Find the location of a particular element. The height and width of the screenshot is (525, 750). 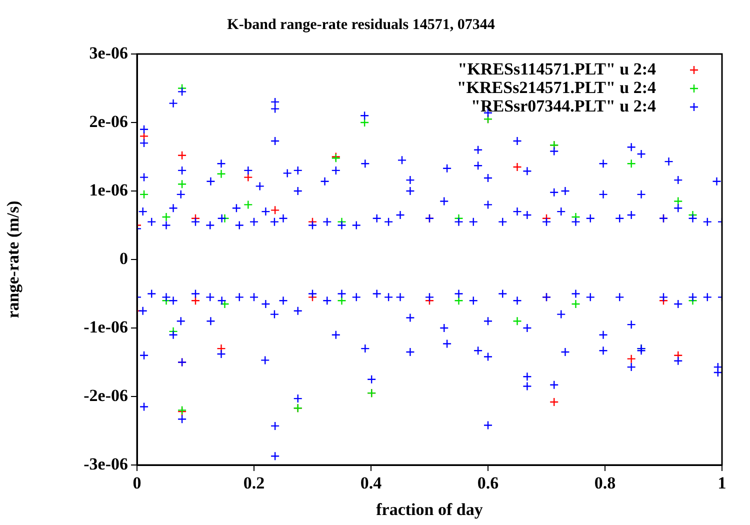

x-tick-label: 0.4 is located at coordinates (371, 483).